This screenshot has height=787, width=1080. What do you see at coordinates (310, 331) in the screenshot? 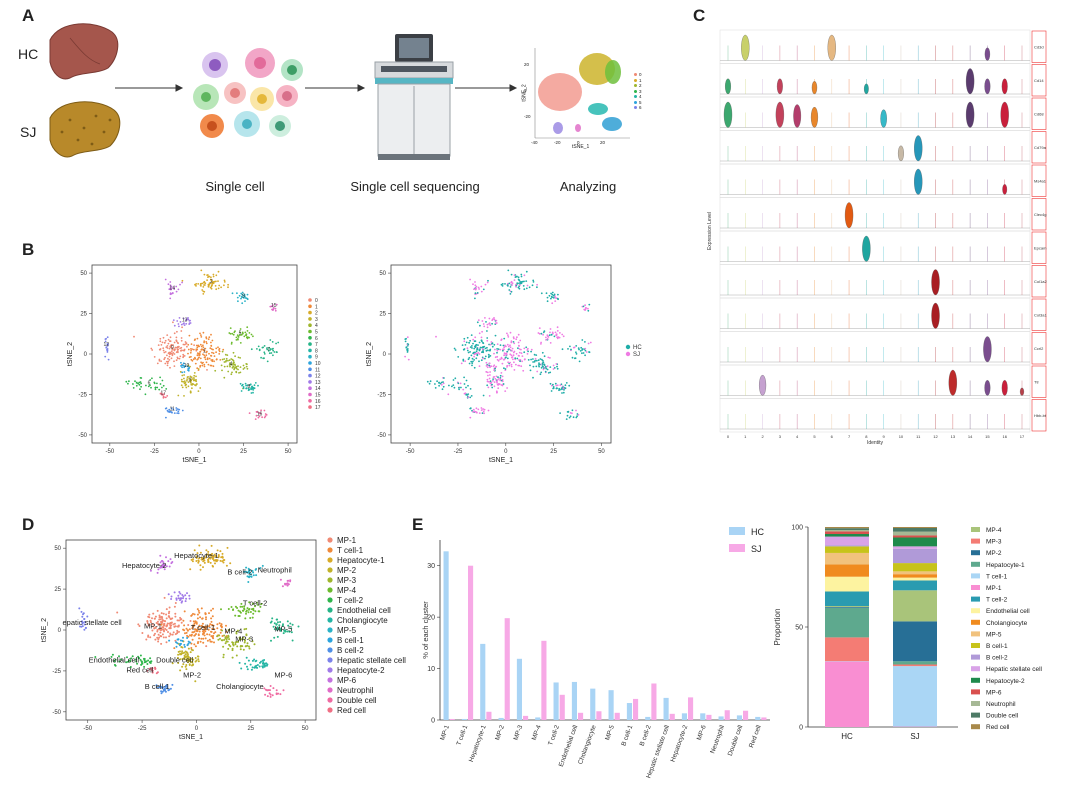
I see `cluster-legend-dot` at bounding box center [310, 331].